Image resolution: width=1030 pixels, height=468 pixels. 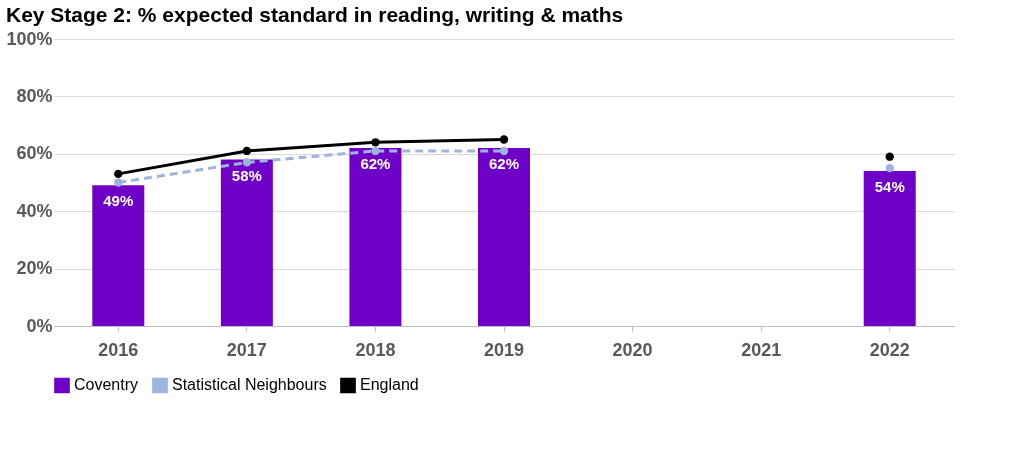 What do you see at coordinates (118, 349) in the screenshot?
I see `x-tick-label: 2016` at bounding box center [118, 349].